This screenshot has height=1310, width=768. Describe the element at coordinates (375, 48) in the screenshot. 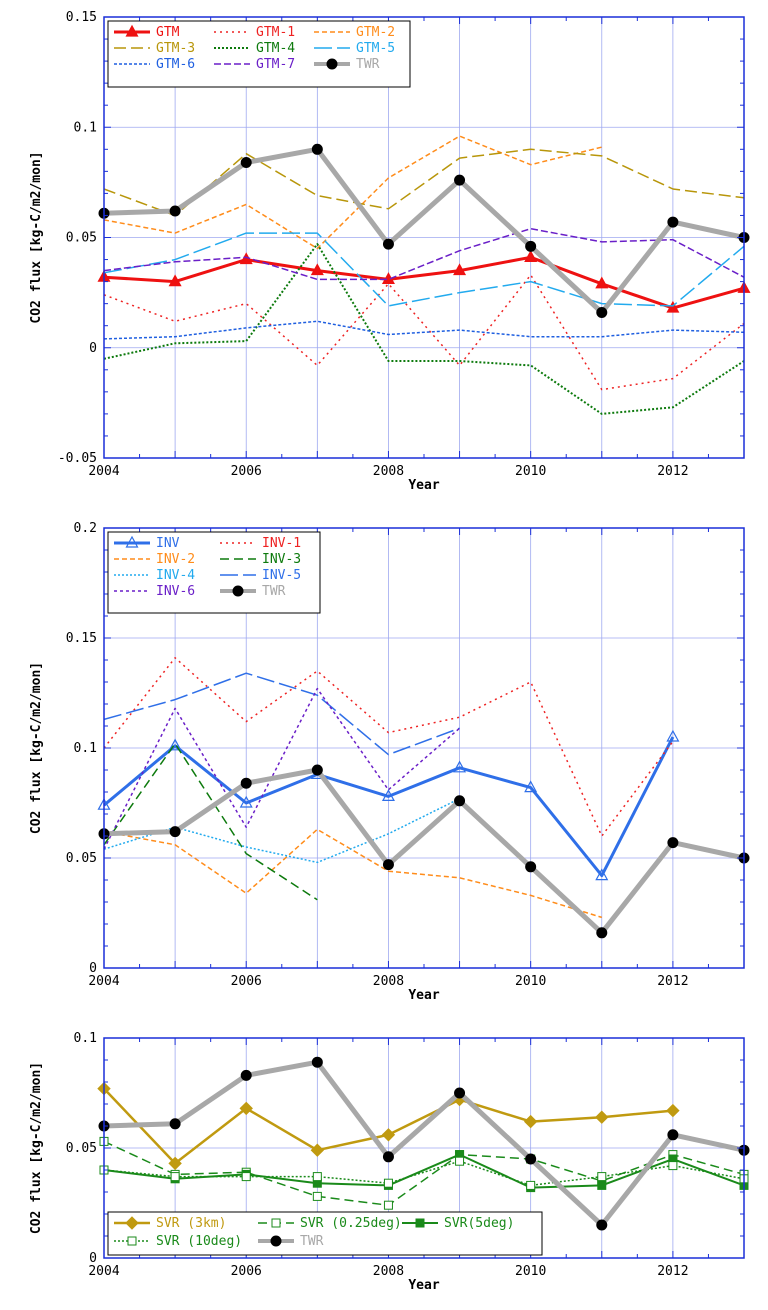

I see `legend-label: GTM-5` at that location.